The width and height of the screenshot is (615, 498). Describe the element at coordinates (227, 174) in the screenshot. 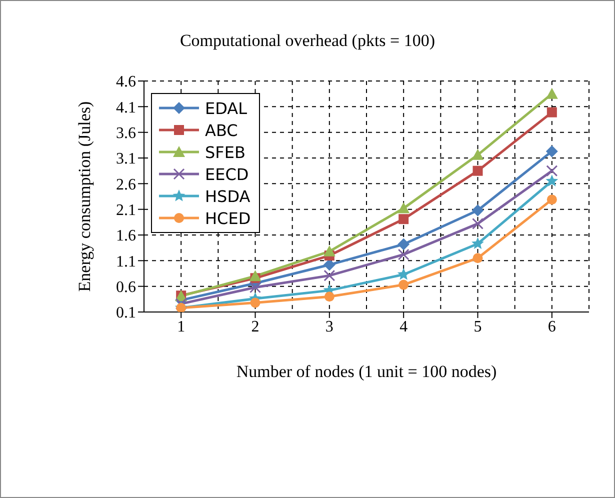

I see `legend-label: EECD` at that location.